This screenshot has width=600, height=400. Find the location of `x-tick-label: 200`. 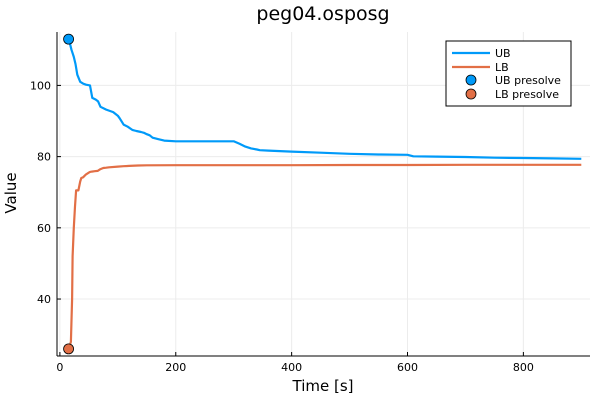

x-tick-label: 200 is located at coordinates (175, 367).